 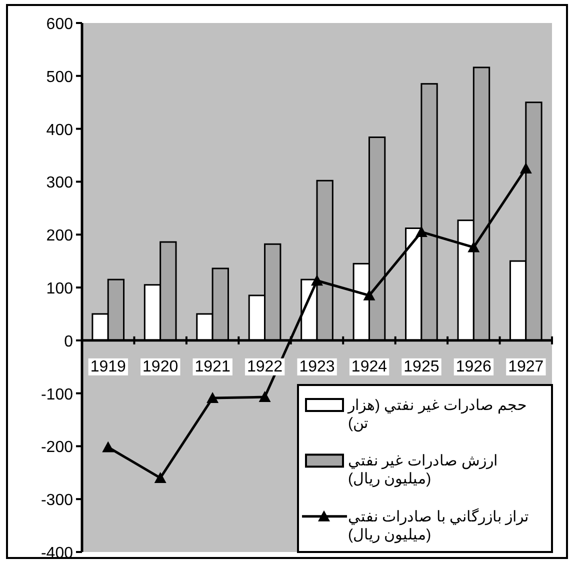 I want to click on y-tick-label: -300, so click(x=57, y=501).